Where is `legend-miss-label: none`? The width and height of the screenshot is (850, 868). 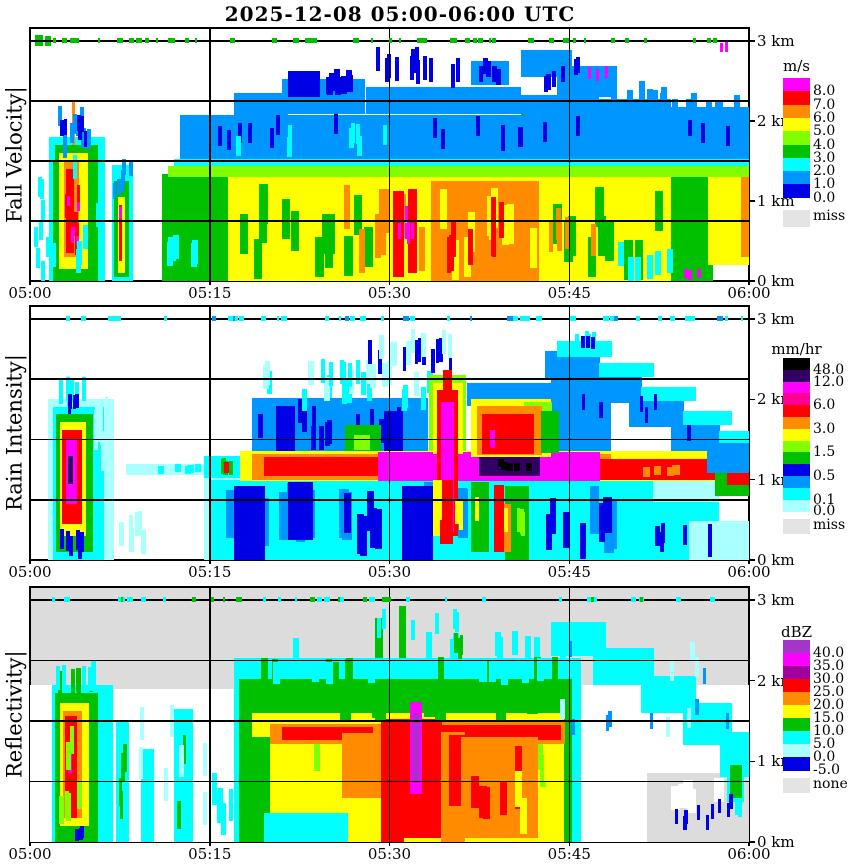 legend-miss-label: none is located at coordinates (830, 784).